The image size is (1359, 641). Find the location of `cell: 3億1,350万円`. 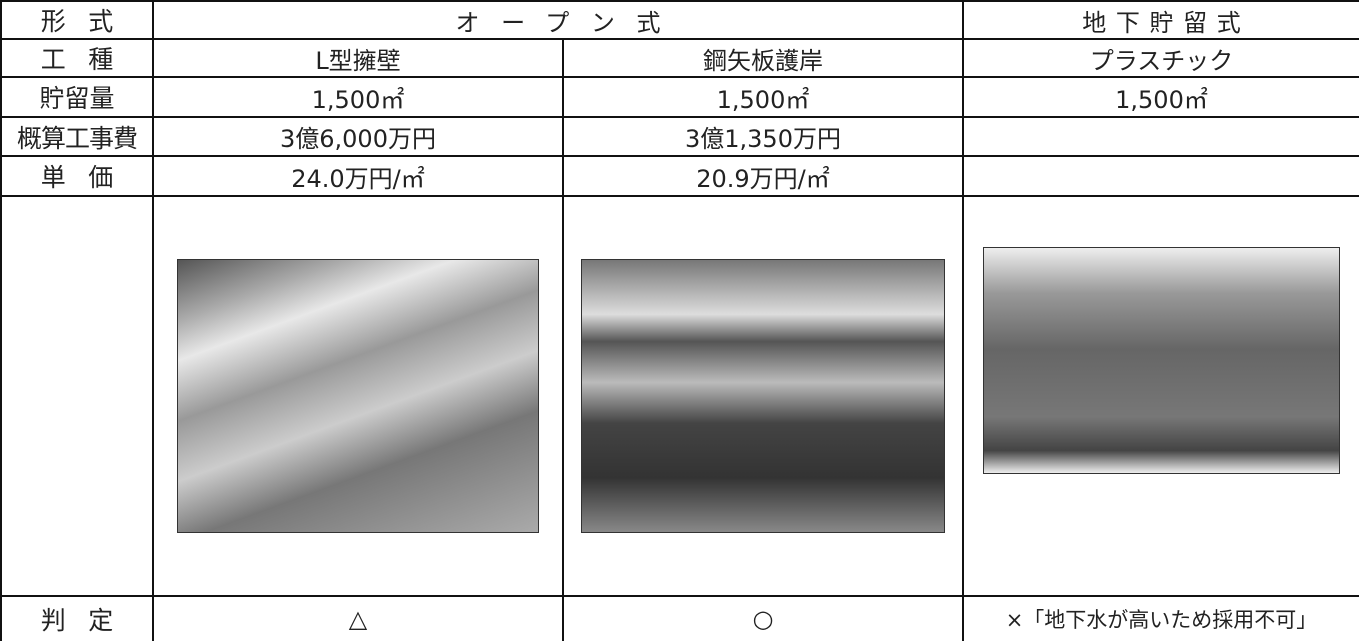

cell: 3億1,350万円 is located at coordinates (763, 136).